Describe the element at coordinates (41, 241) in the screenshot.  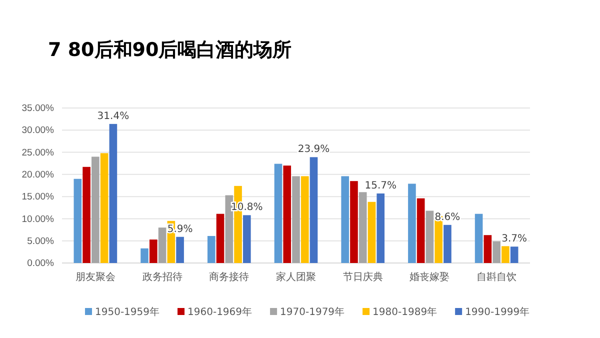
I see `y-tick-label: 5.00%` at that location.